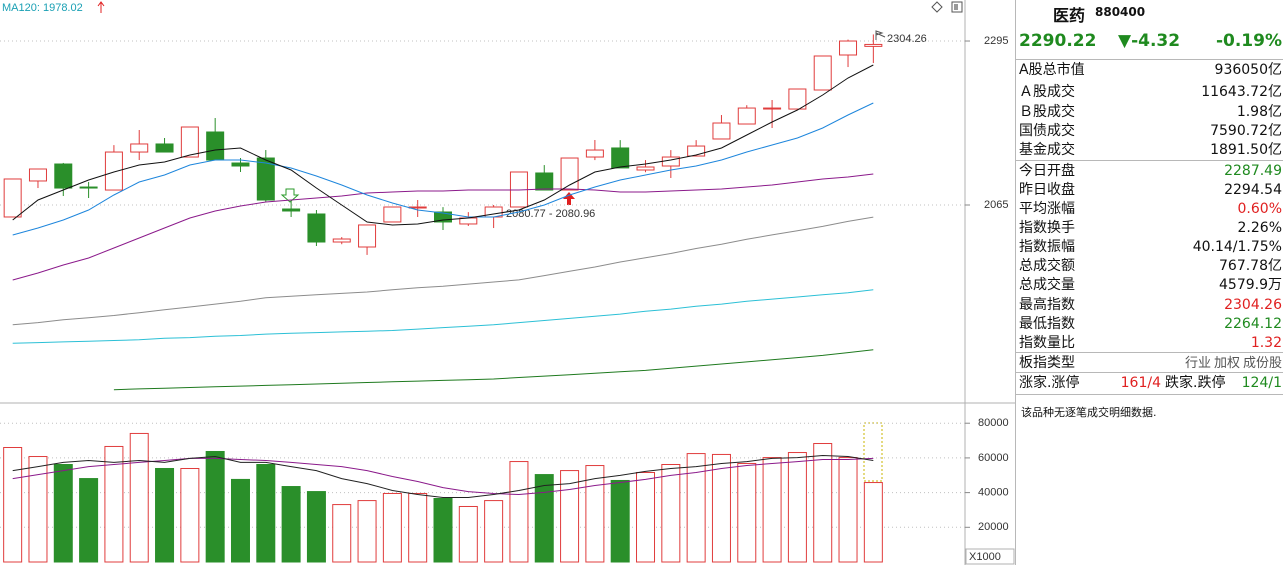 This screenshot has height=565, width=1283. Describe the element at coordinates (1047, 131) in the screenshot. I see `row-label: 国债成交` at that location.